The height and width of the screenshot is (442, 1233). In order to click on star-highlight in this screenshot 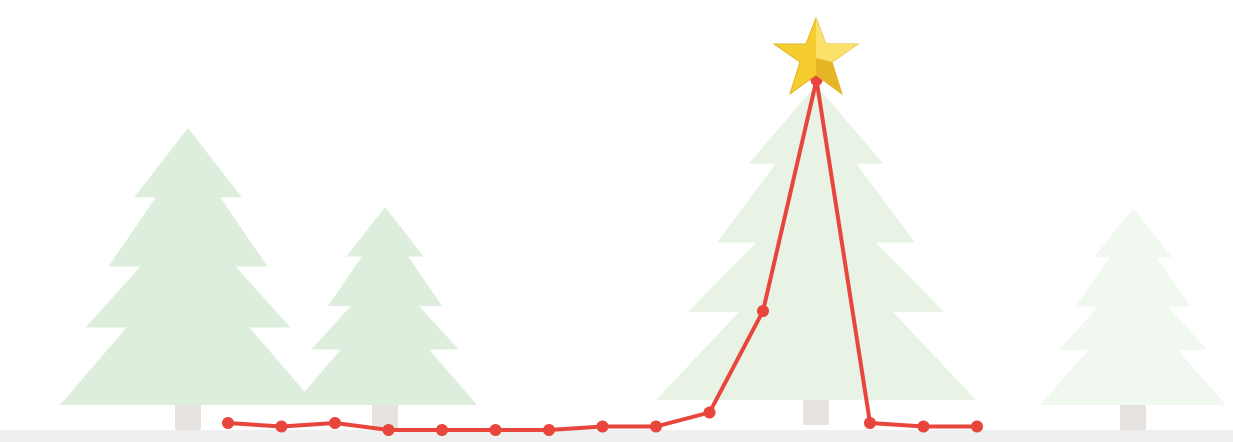, I will do `click(837, 40)`.